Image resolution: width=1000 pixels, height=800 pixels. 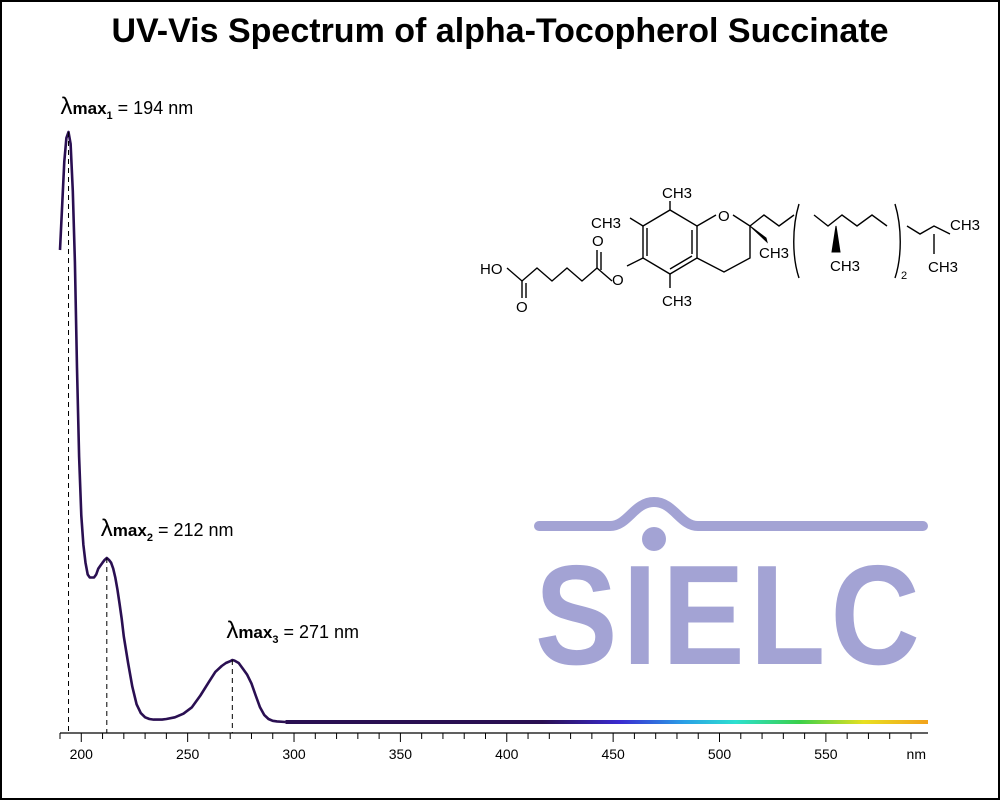 I want to click on x-tick-label: 500, so click(x=720, y=754).